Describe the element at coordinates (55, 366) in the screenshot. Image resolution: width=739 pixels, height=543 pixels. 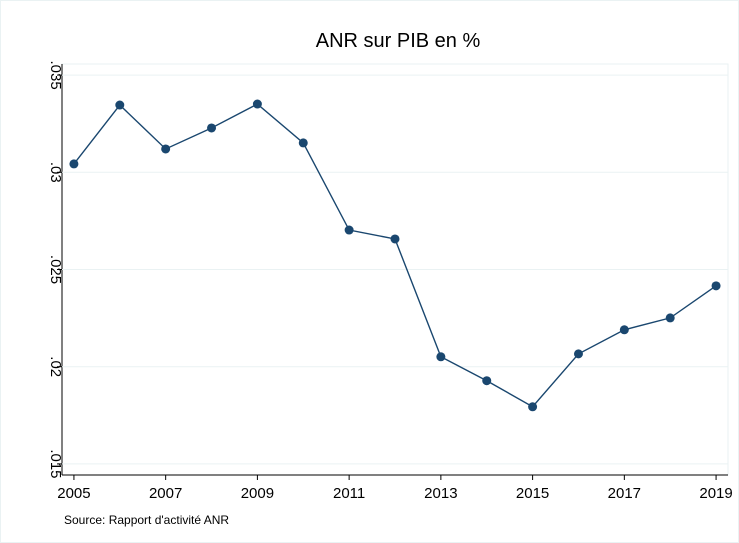
I see `y-tick-label: .02` at that location.